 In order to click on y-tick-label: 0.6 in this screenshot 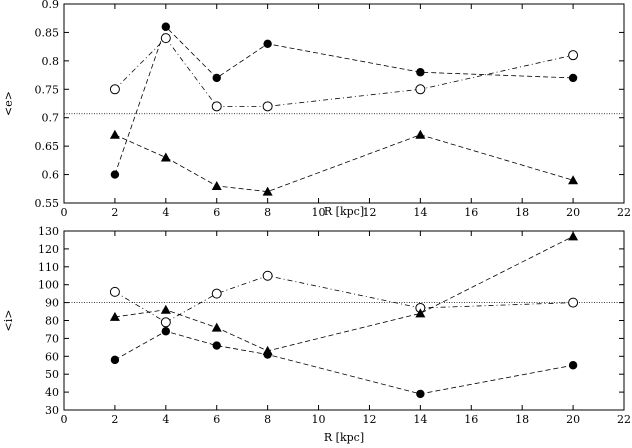, I will do `click(51, 175)`.